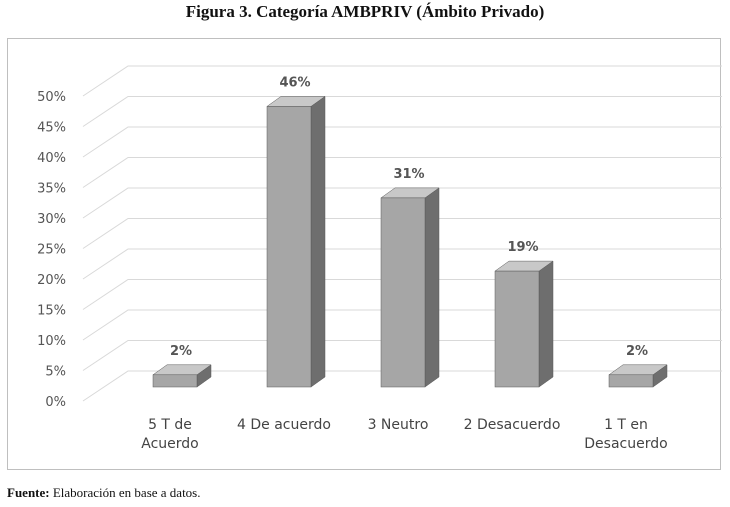 The height and width of the screenshot is (507, 730). What do you see at coordinates (284, 425) in the screenshot?
I see `category-label: 4 De acuerdo` at bounding box center [284, 425].